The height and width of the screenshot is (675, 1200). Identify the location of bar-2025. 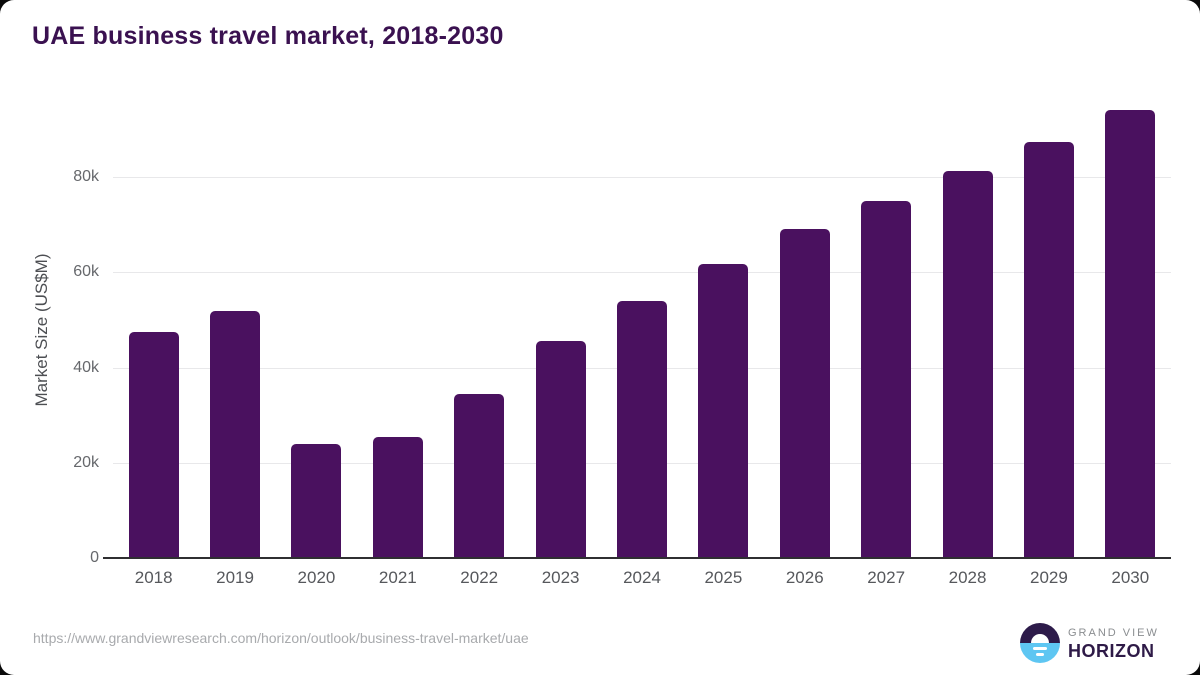
(723, 410).